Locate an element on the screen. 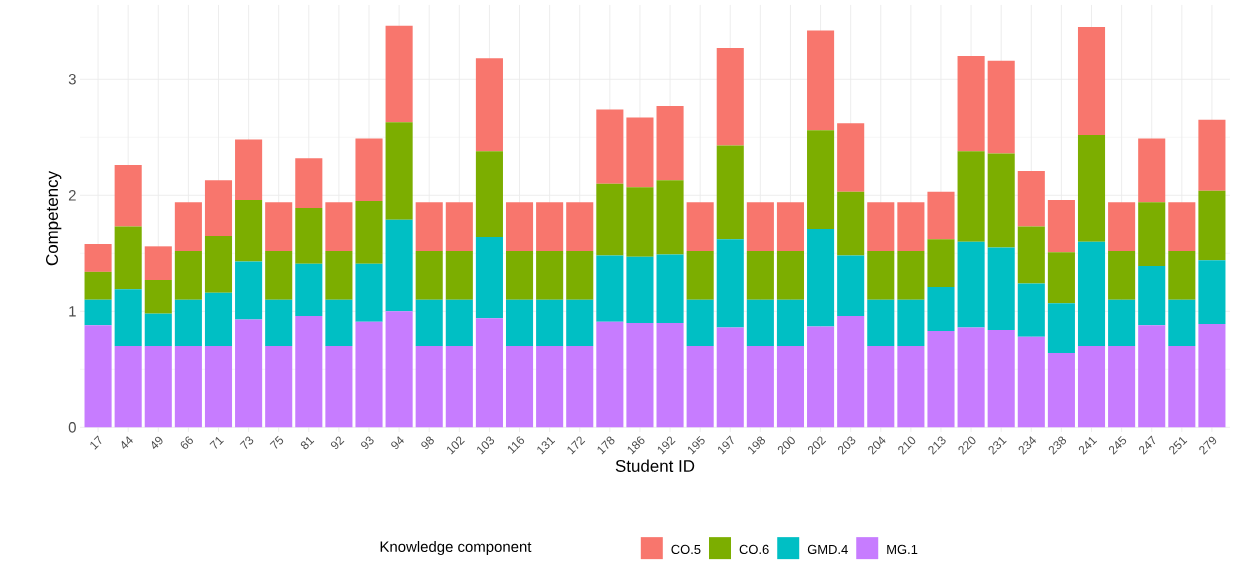 The image size is (1238, 566). x-tick-label: 251 is located at coordinates (1178, 446).